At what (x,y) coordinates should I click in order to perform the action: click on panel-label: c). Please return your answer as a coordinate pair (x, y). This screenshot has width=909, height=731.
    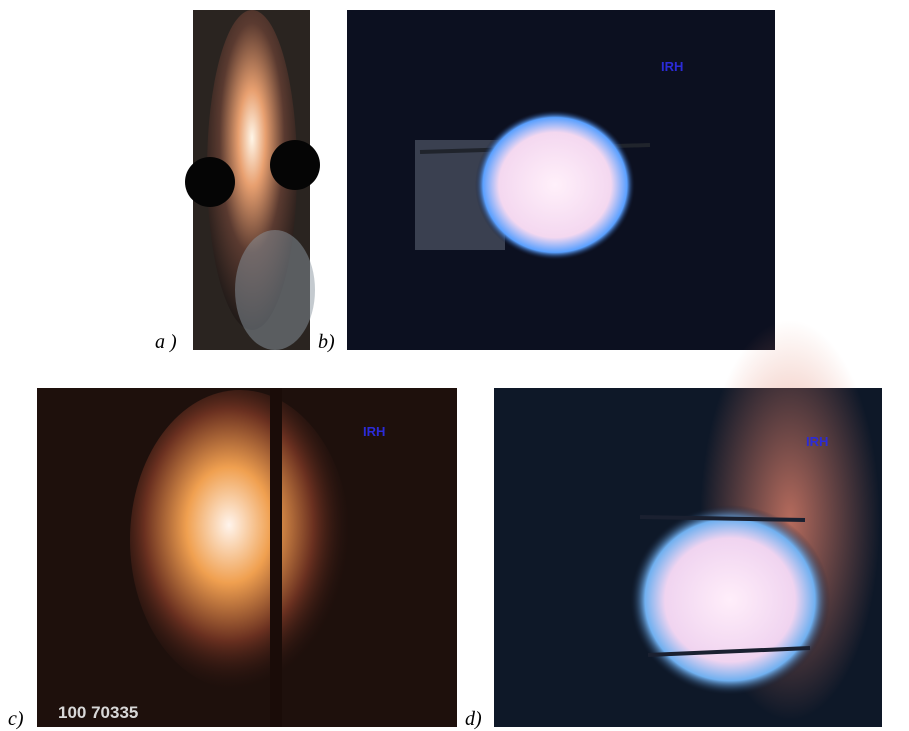
    Looking at the image, I should click on (16, 719).